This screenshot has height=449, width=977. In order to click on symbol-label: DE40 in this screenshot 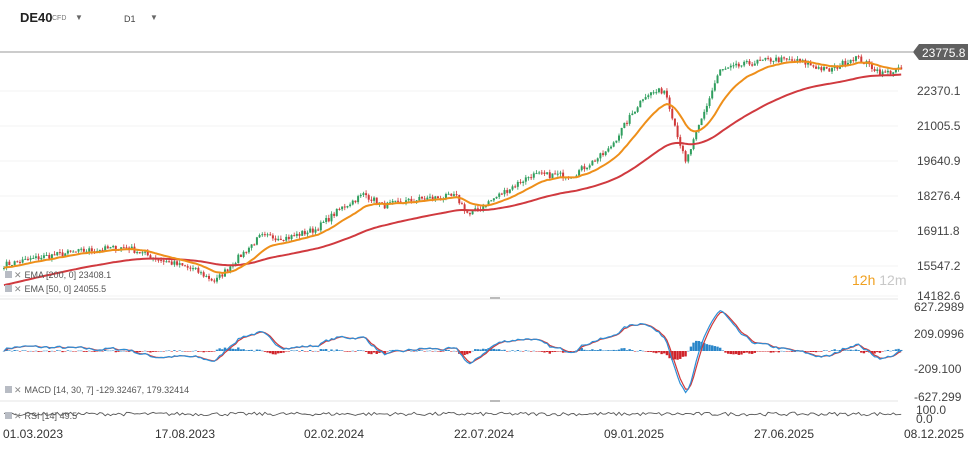, I will do `click(36, 17)`.